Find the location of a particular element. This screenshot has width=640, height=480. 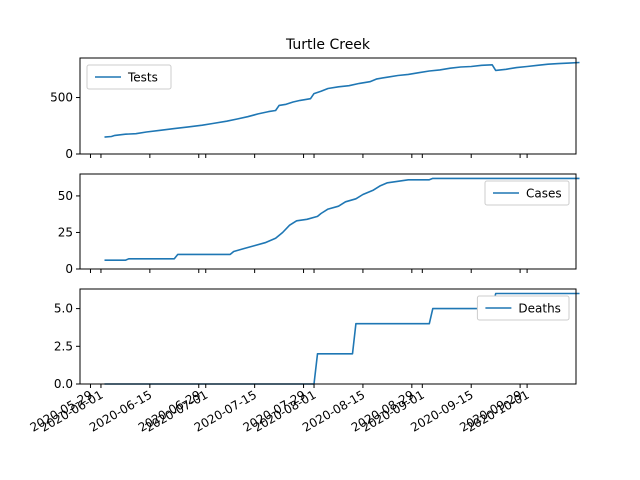

series-line-tests is located at coordinates (342, 99).